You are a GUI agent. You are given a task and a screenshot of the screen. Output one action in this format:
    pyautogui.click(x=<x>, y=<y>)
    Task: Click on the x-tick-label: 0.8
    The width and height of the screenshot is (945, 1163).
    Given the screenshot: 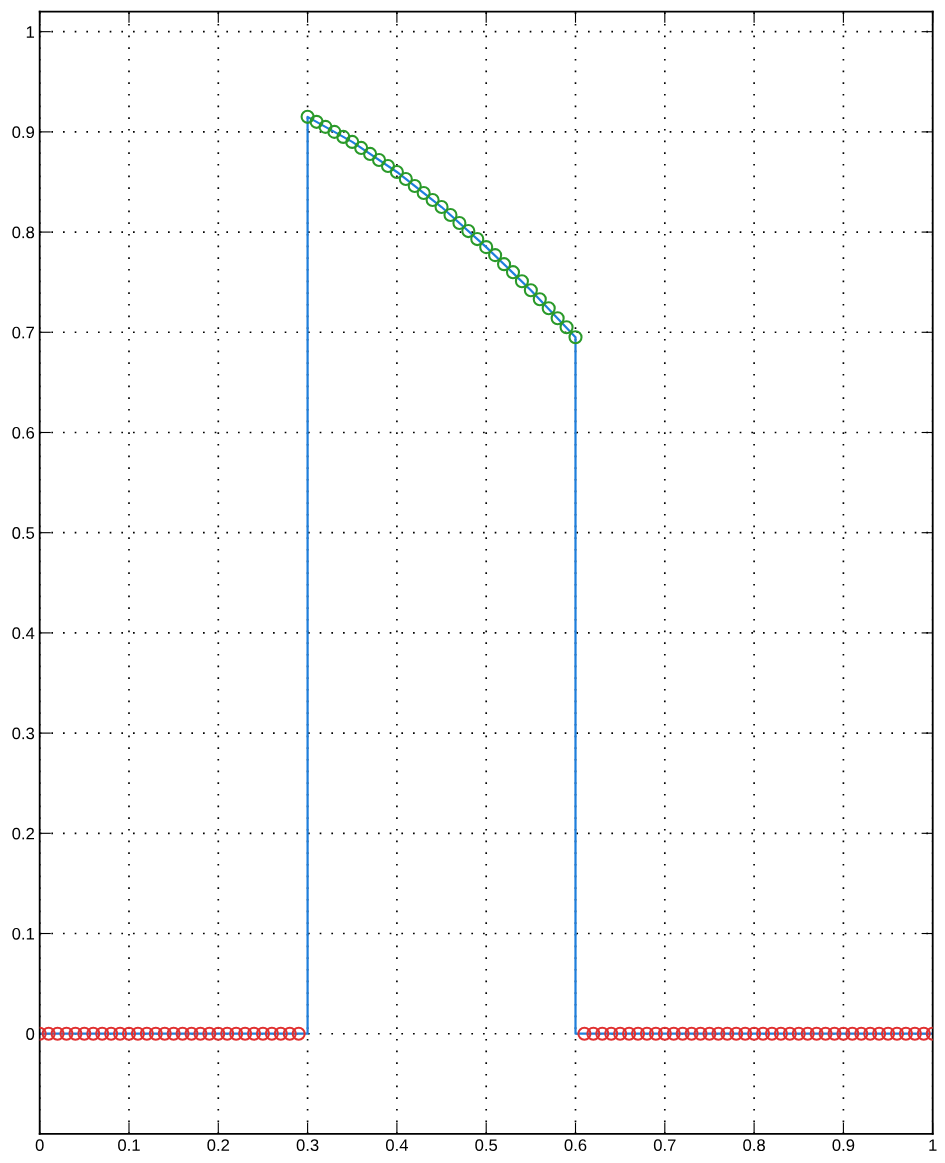 What is the action you would take?
    pyautogui.click(x=754, y=1145)
    